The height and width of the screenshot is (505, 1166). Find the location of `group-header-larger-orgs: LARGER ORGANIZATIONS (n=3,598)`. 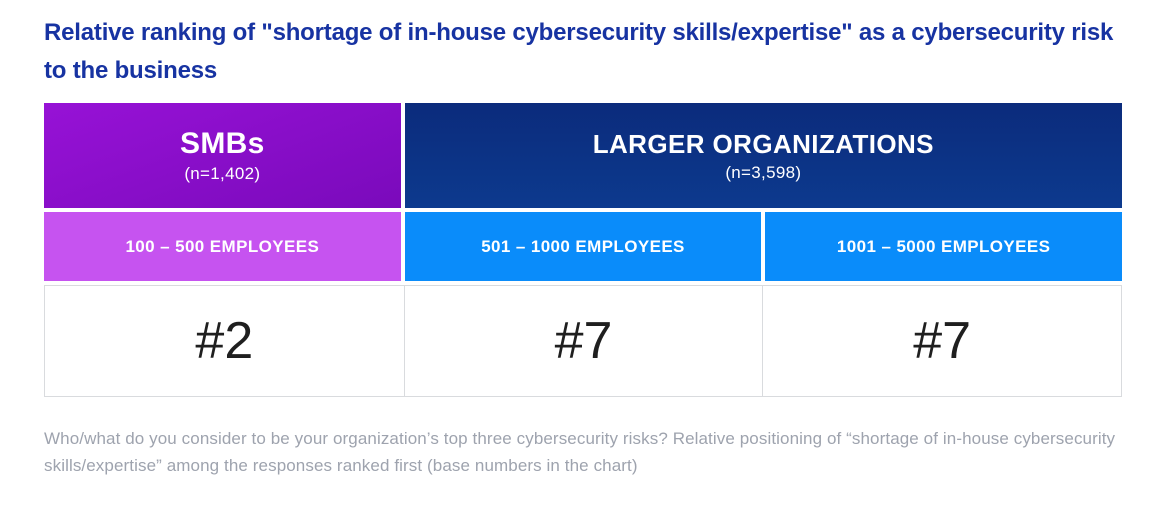

group-header-larger-orgs: LARGER ORGANIZATIONS (n=3,598) is located at coordinates (763, 155).